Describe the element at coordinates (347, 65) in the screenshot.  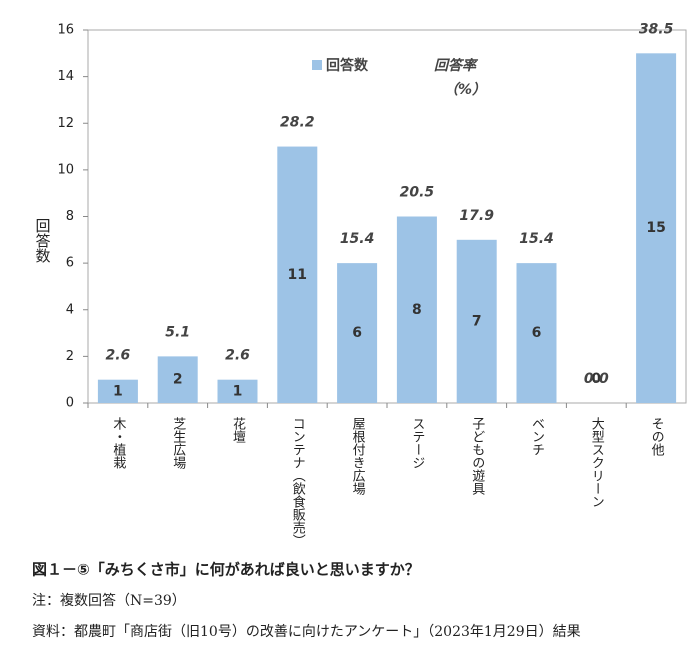
I see `legend-label: 回答数` at that location.